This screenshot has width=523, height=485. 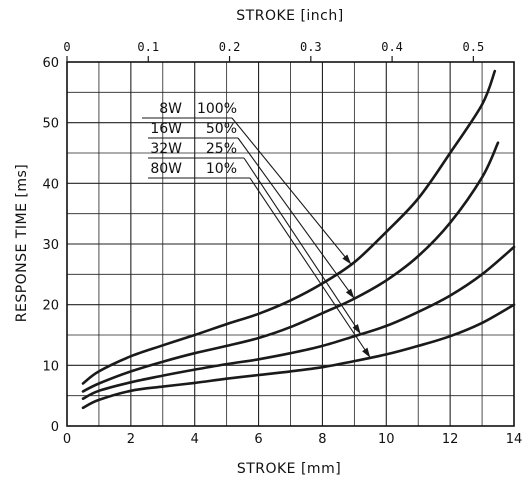 What do you see at coordinates (258, 439) in the screenshot?
I see `x-tick-label: 6` at bounding box center [258, 439].